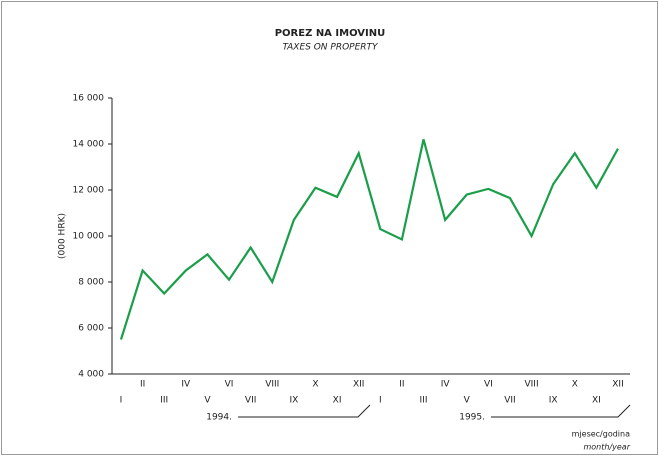 This screenshot has width=659, height=456. What do you see at coordinates (330, 48) in the screenshot?
I see `chart-subtitle: TAXES ON PROPERTY` at bounding box center [330, 48].